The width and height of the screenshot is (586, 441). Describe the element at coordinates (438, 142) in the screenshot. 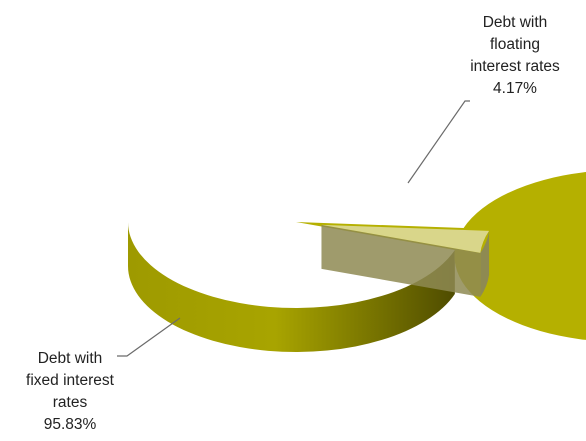

I see `leader-line-floating` at that location.